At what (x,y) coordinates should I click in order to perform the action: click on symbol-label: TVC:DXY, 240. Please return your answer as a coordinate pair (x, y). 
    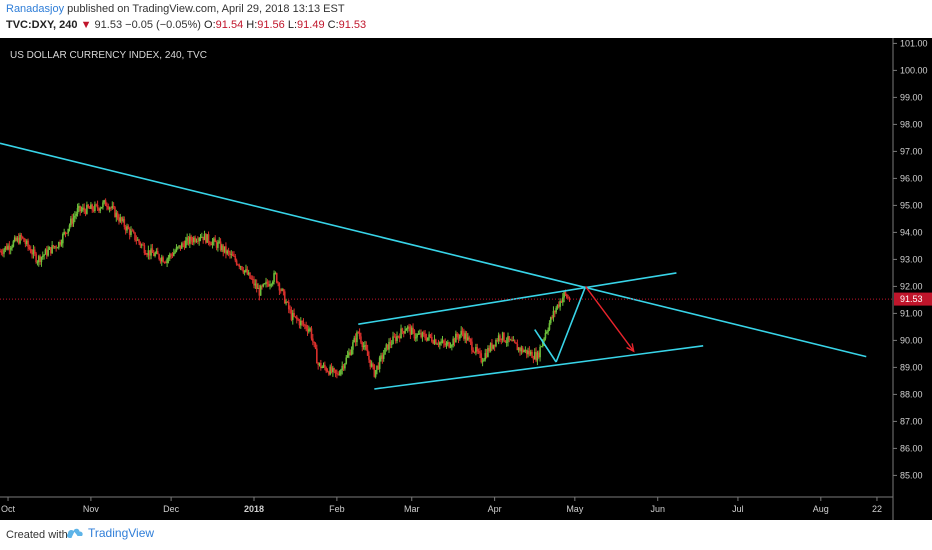
    Looking at the image, I should click on (42, 25).